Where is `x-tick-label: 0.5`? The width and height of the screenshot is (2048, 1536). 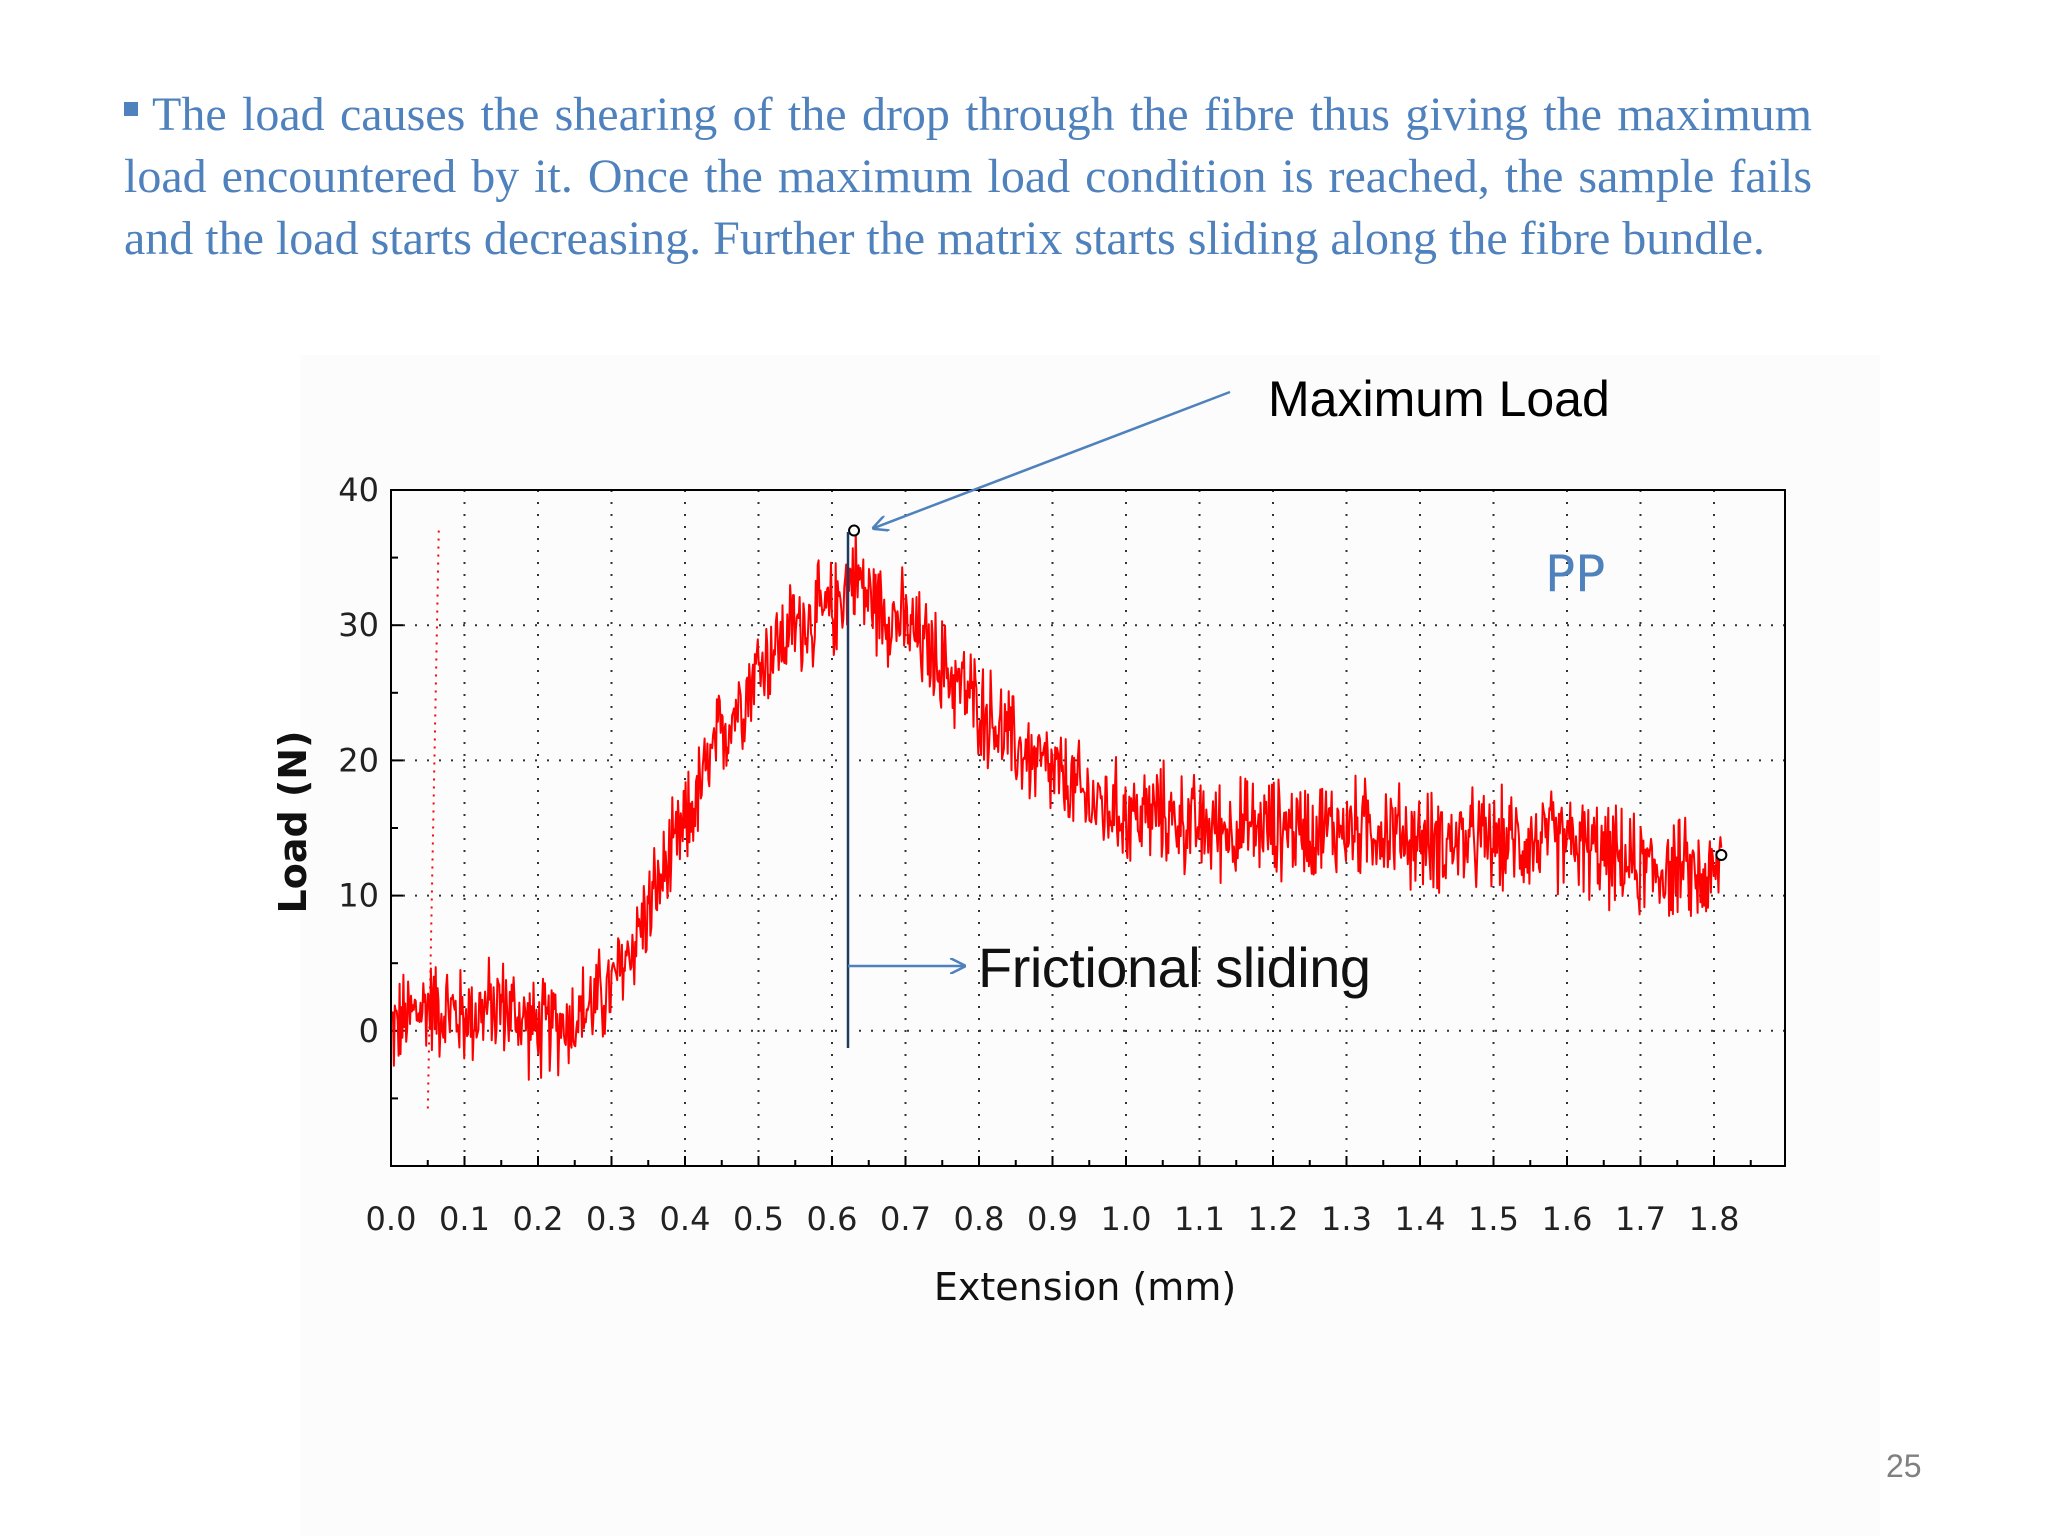 x-tick-label: 0.5 is located at coordinates (758, 1219).